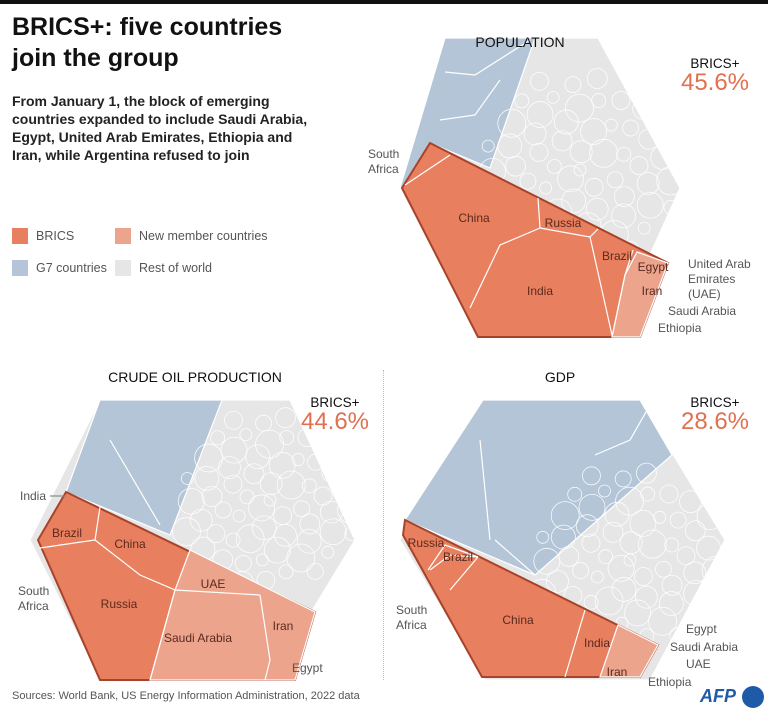 The image size is (768, 713). I want to click on gdp-brics-region, so click(530, 598).